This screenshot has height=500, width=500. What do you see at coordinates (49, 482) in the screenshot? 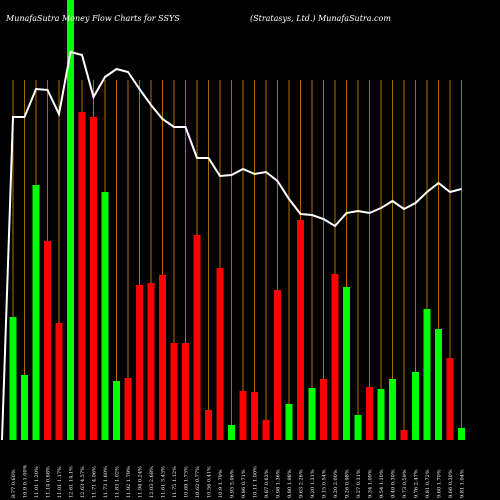
I see `x-tick-label: 11.14 0.68%` at bounding box center [49, 482].